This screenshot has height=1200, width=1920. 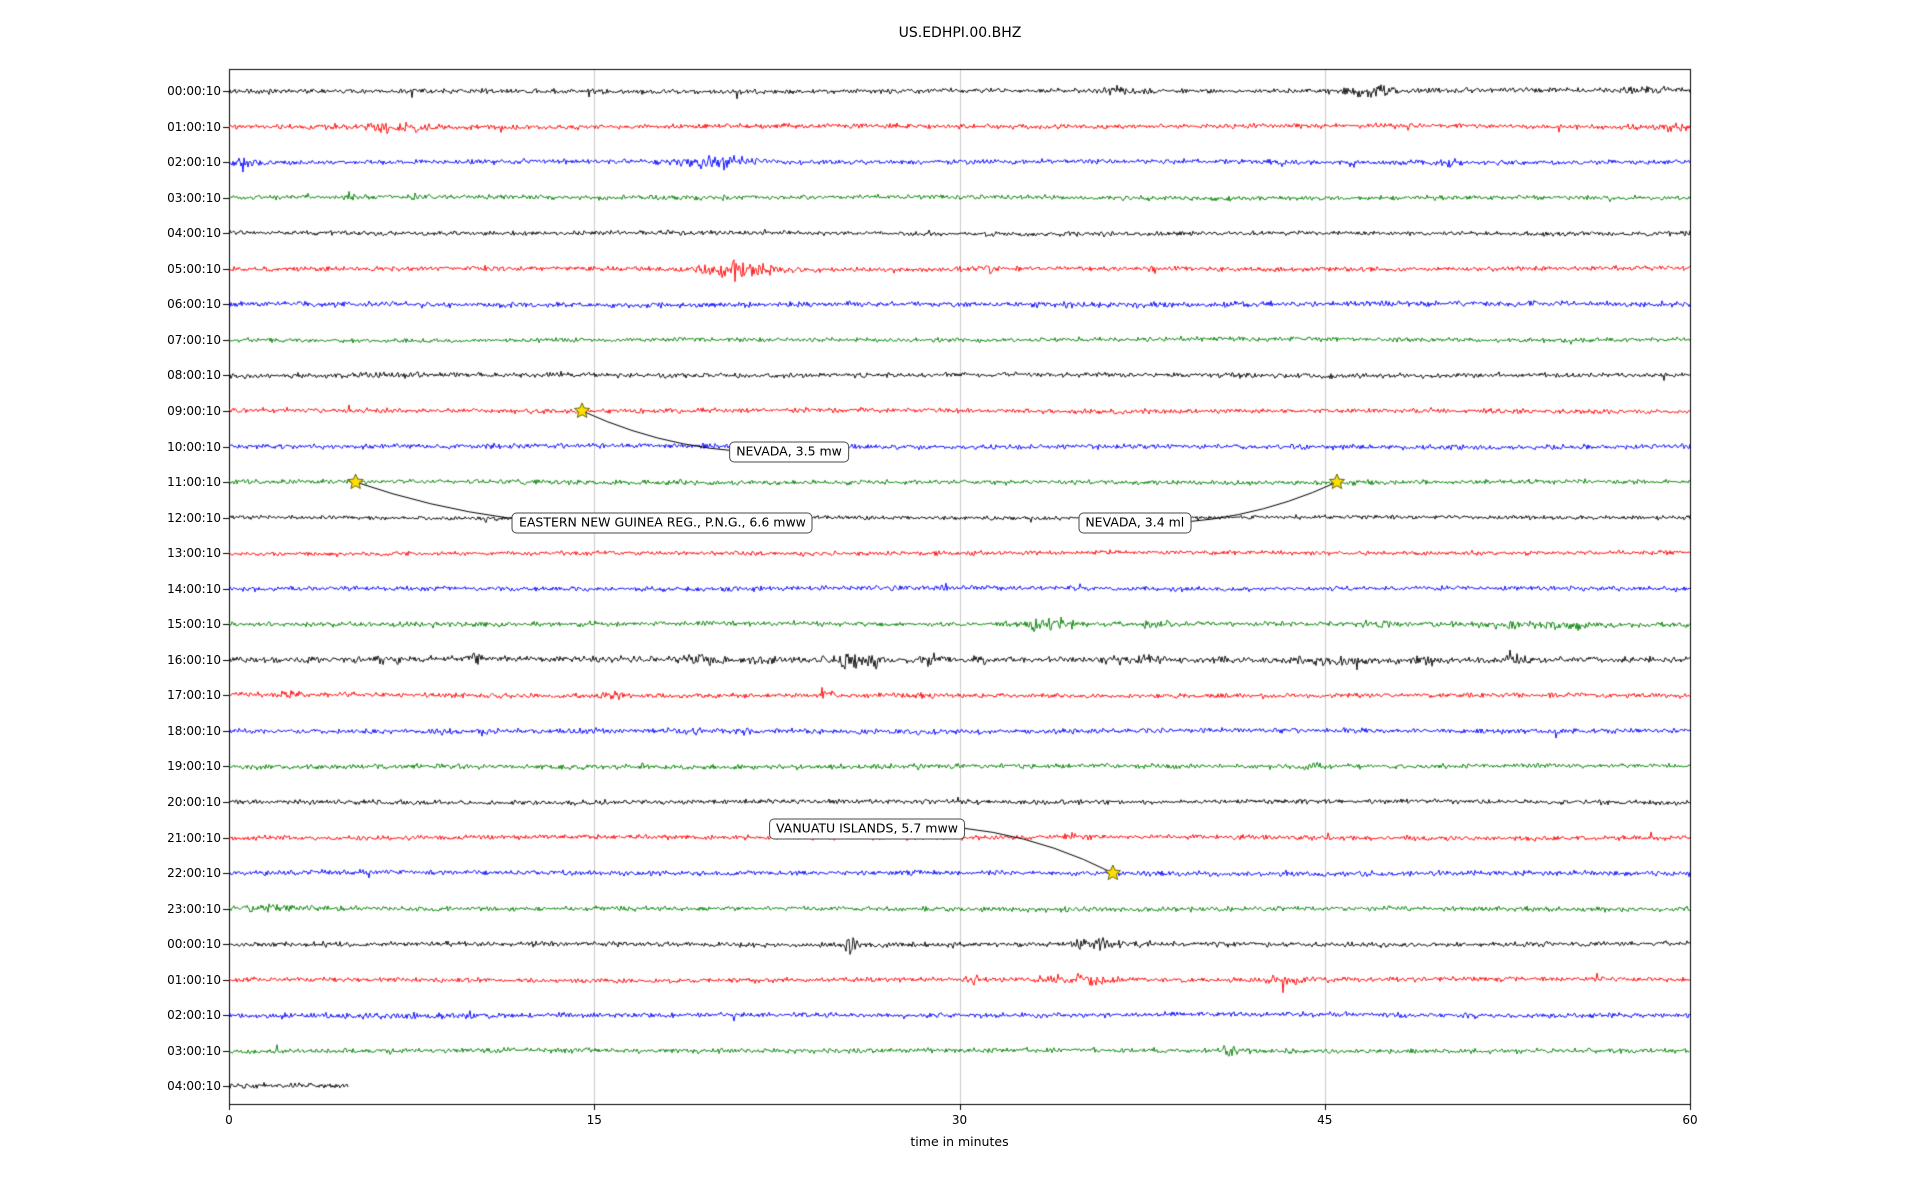 What do you see at coordinates (662, 523) in the screenshot?
I see `event-annotation-new-guinea: EASTERN NEW GUINEA REG., P.N.G., 6.6 mww` at bounding box center [662, 523].